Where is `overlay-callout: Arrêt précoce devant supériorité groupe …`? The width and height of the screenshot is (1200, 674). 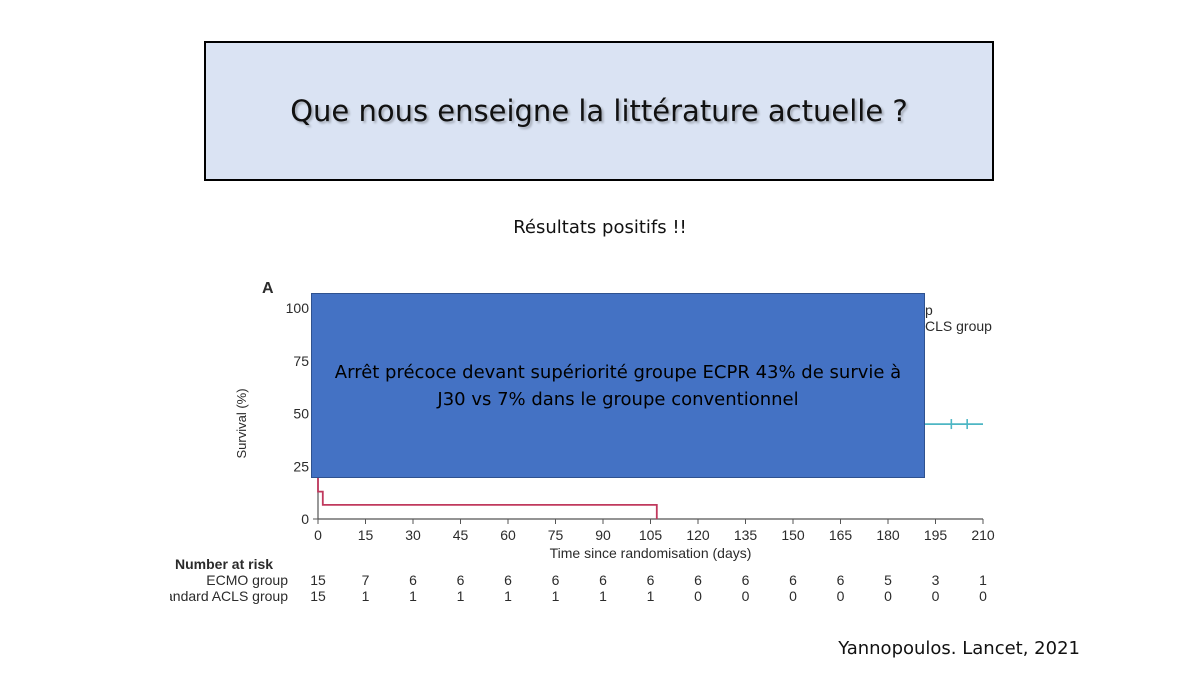 overlay-callout: Arrêt précoce devant supériorité groupe … is located at coordinates (618, 385).